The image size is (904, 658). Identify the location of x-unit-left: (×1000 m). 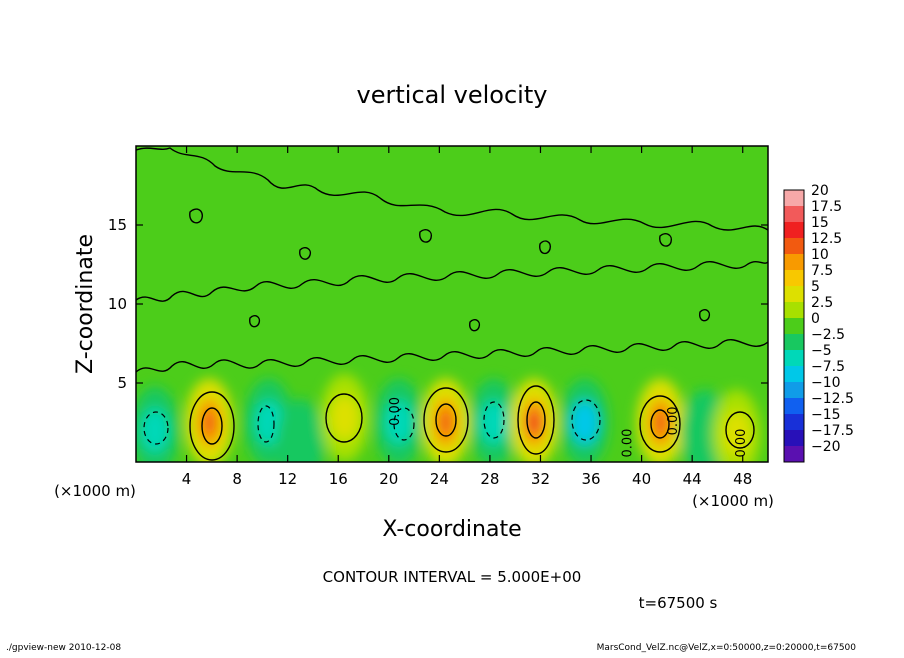
(95, 491).